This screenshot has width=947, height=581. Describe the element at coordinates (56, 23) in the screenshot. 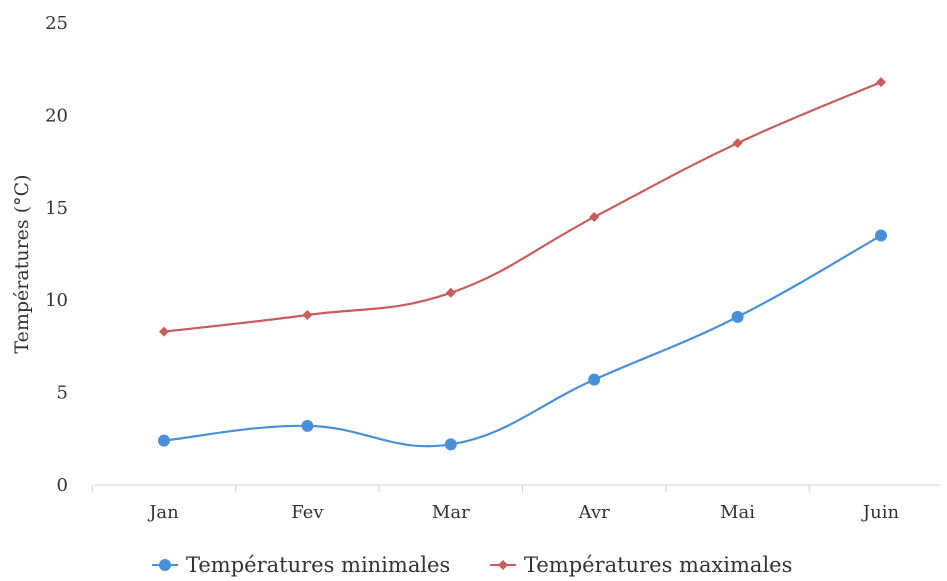

I see `y-tick-label: 25` at that location.